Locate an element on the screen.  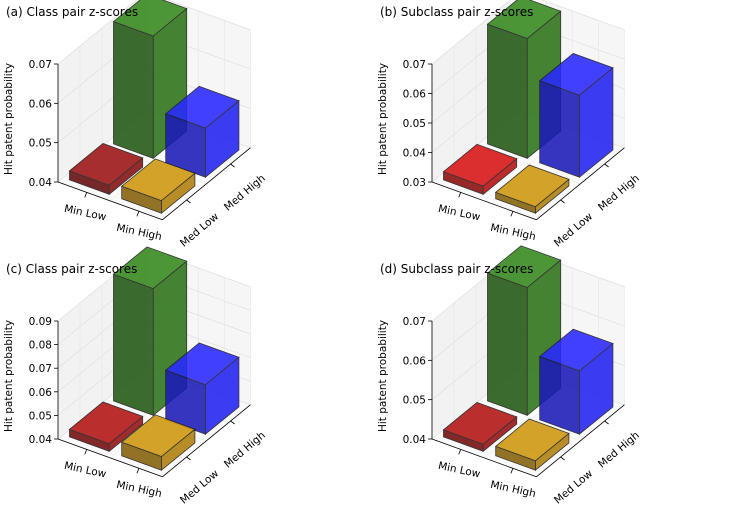
panel-title: (c) Class pair z-scores is located at coordinates (71, 269).